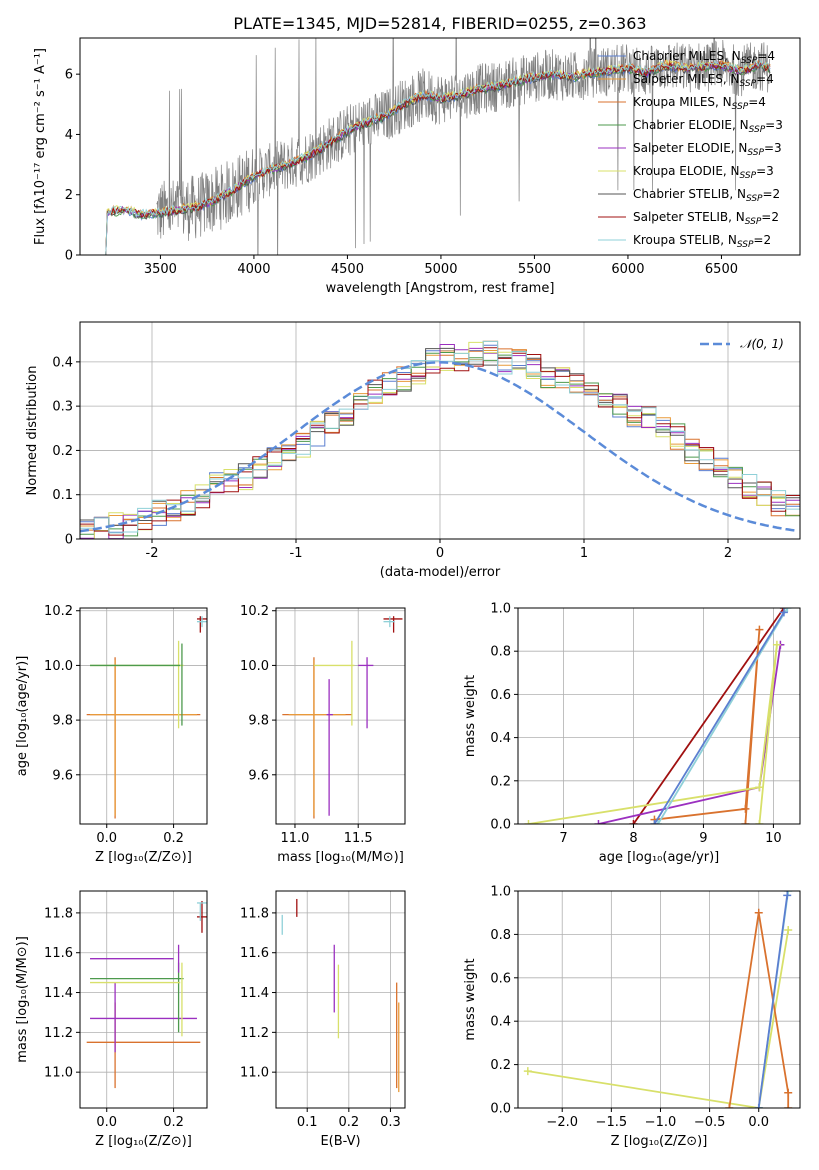 This screenshot has height=1170, width=819. I want to click on legend-entry: Kroupa MILES, NSSP=4, so click(699, 103).